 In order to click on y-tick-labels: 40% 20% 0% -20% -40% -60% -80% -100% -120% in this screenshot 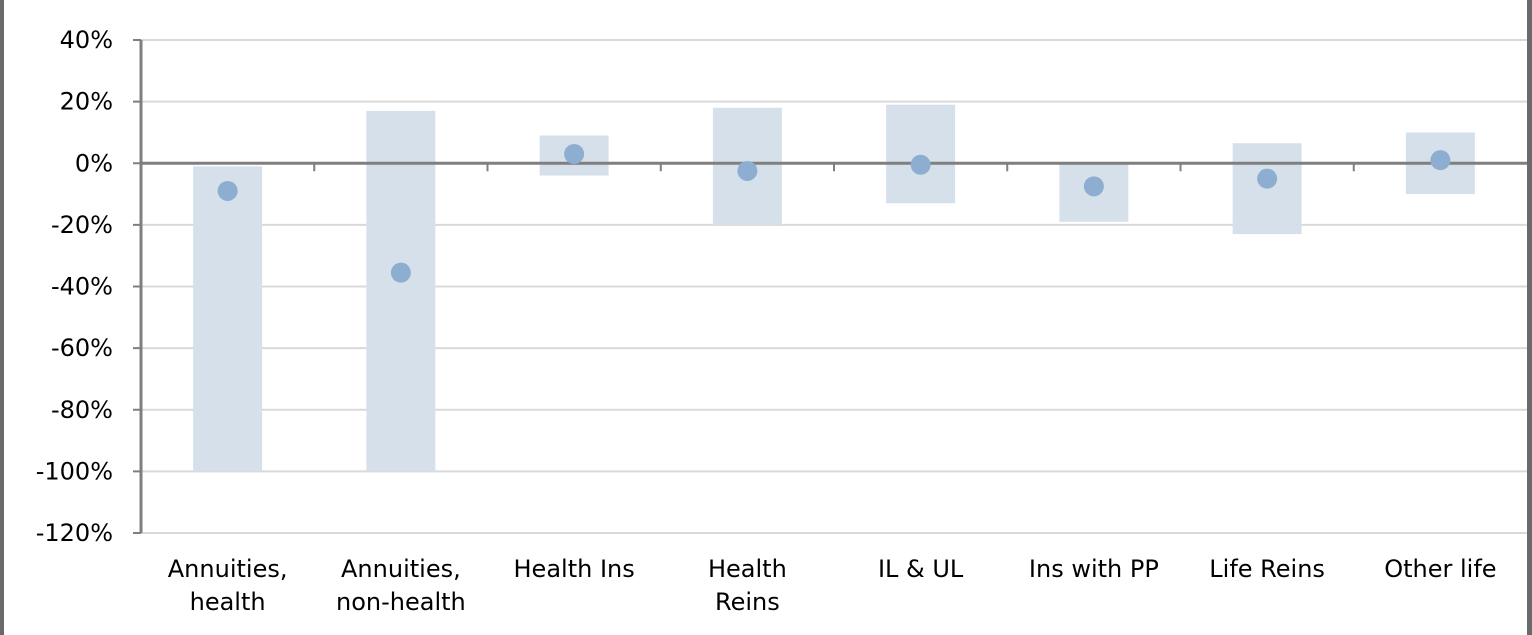, I will do `click(74, 286)`.